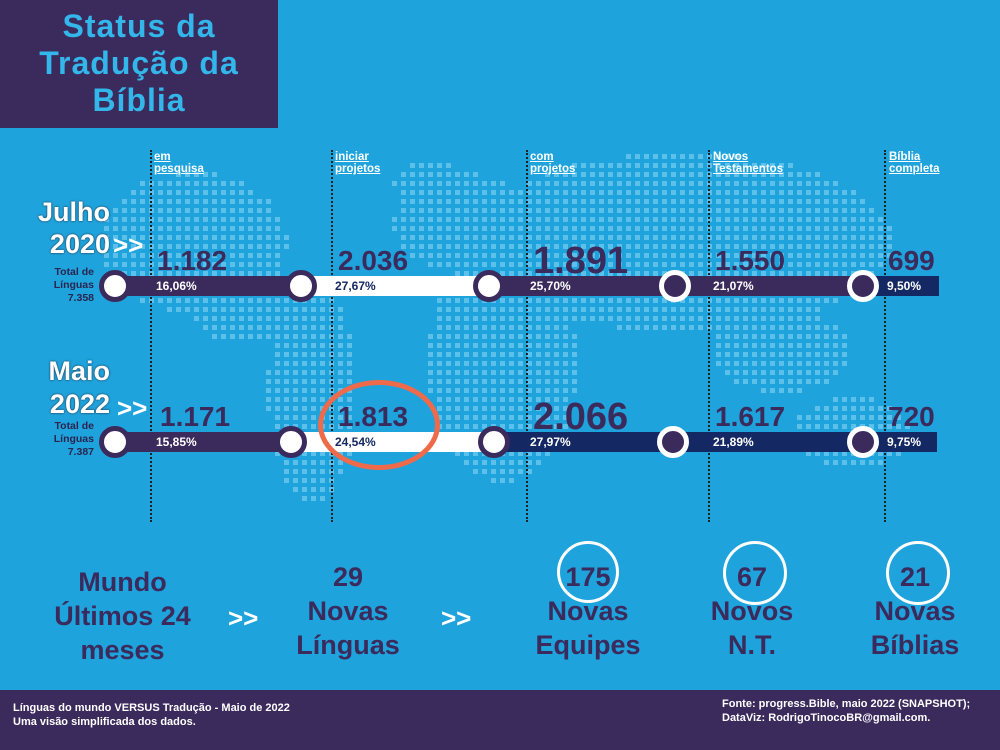 The image size is (1000, 750). I want to click on column-header-biblia-completa: Bíblia completa, so click(914, 163).